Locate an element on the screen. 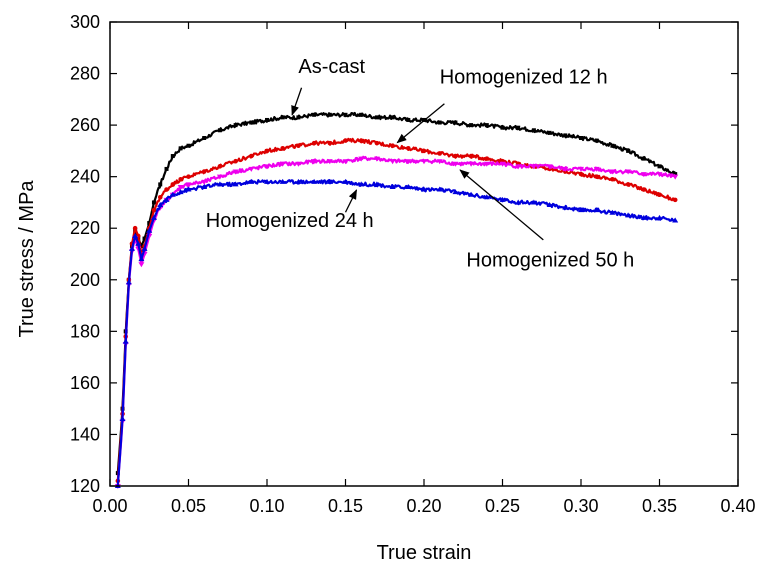 Image resolution: width=768 pixels, height=572 pixels. annotation-homogenized-24-h: Homogenized 24 h is located at coordinates (290, 210).